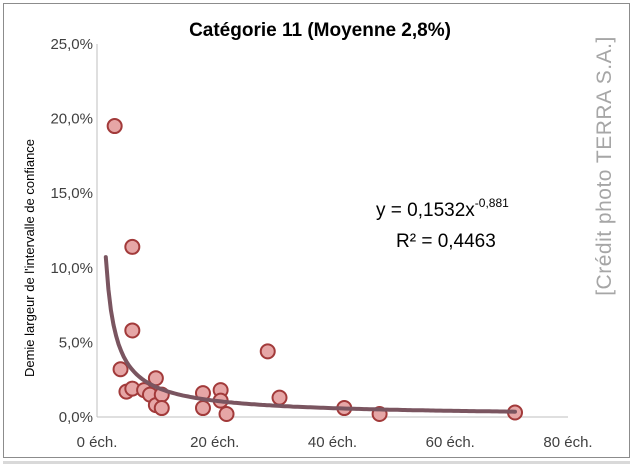 This screenshot has height=467, width=636. Describe the element at coordinates (425, 210) in the screenshot. I see `trendline-equation-base: y = 0,1532x` at that location.